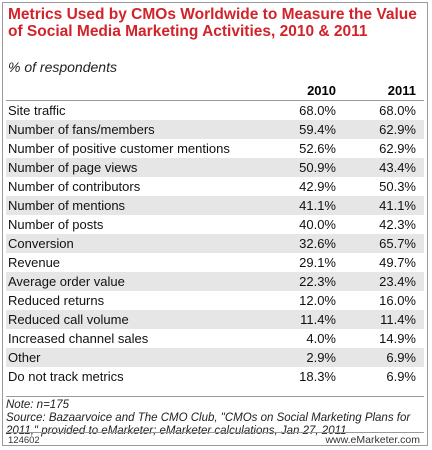 The height and width of the screenshot is (450, 432). What do you see at coordinates (317, 186) in the screenshot?
I see `value-2010: 42.9%` at bounding box center [317, 186].